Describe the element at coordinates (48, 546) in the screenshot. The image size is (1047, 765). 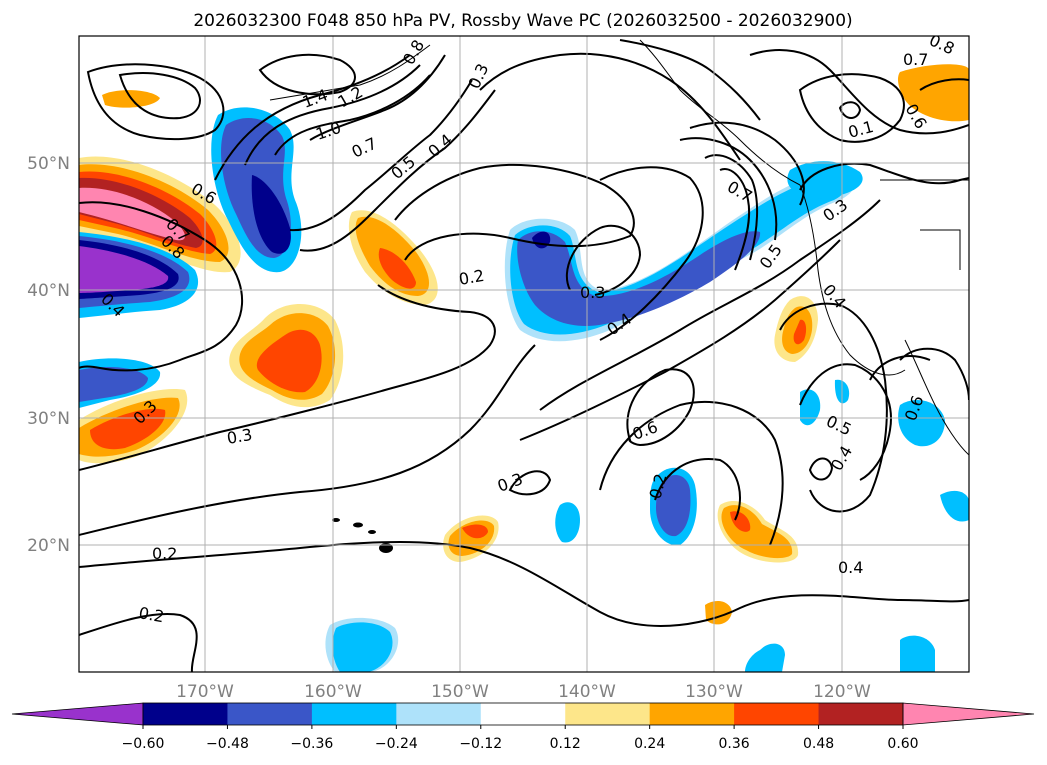
I see `lat-label: 20°N` at that location.